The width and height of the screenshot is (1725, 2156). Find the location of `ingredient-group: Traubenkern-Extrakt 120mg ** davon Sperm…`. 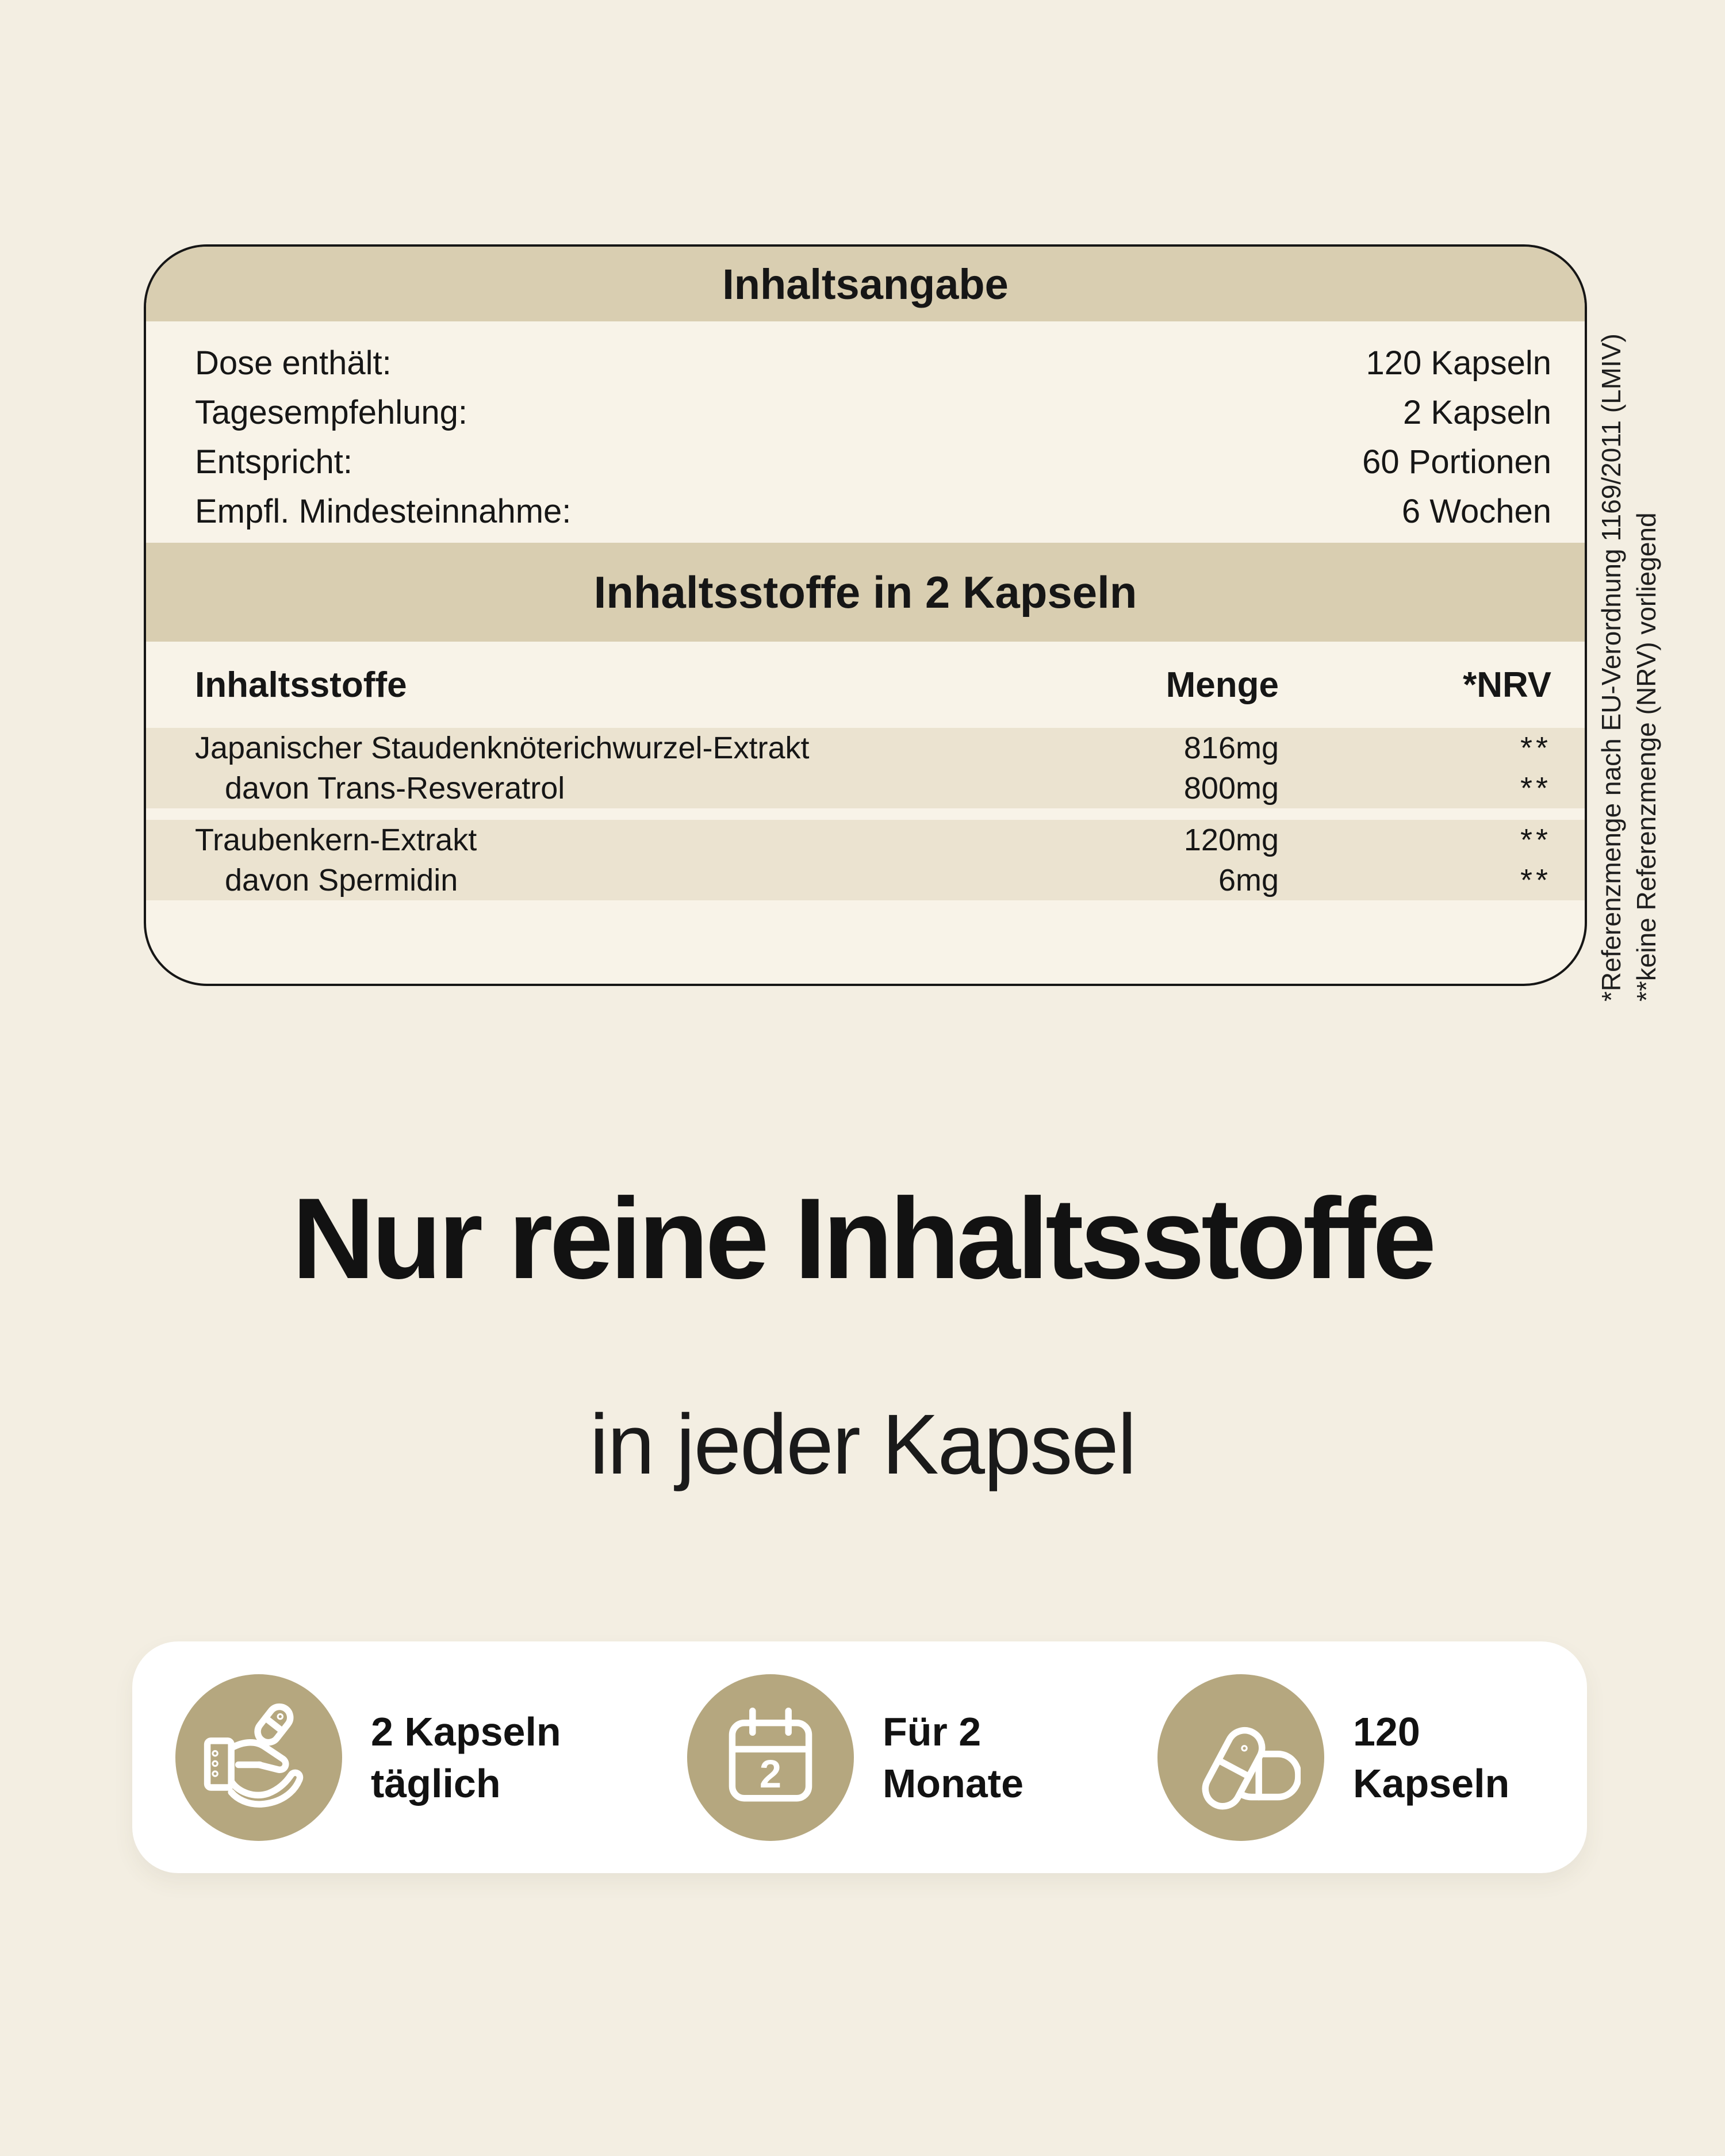

ingredient-group: Traubenkern-Extrakt 120mg ** davon Sperm… is located at coordinates (865, 860).